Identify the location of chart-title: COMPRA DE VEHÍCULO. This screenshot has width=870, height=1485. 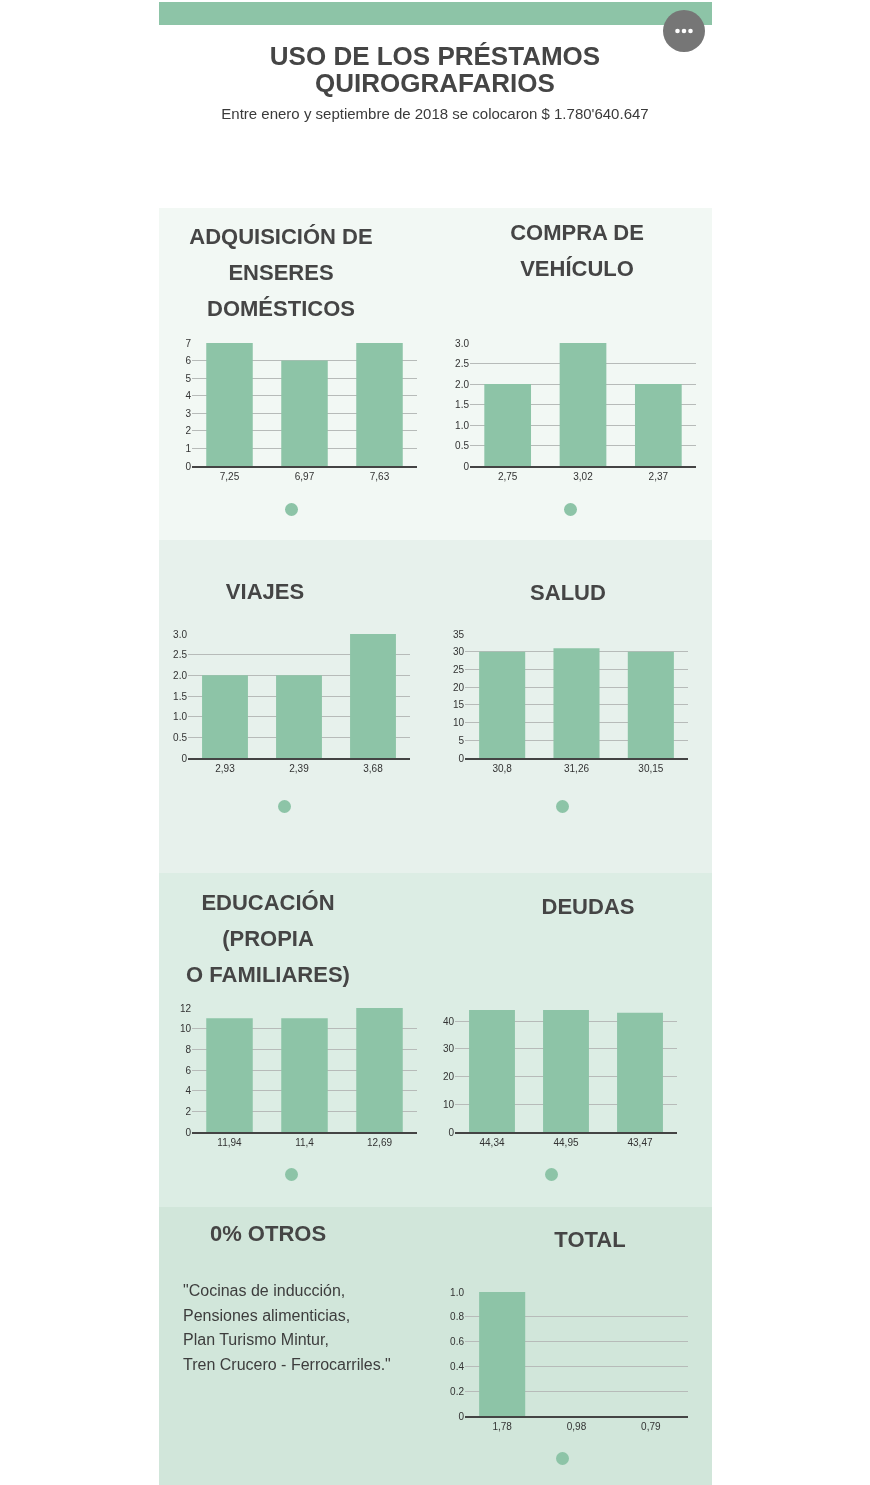
(577, 251).